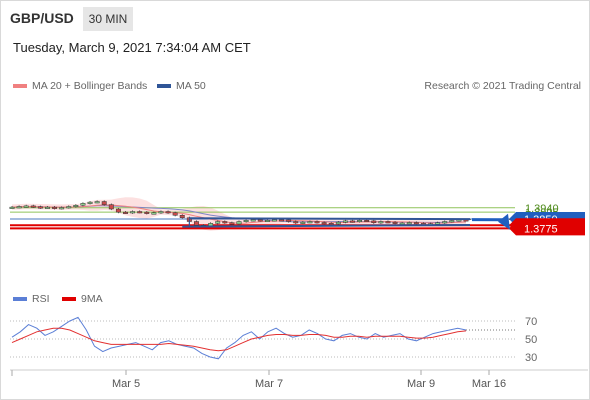 This screenshot has width=590, height=400. What do you see at coordinates (489, 384) in the screenshot?
I see `x-tick-label-Mar-16: Mar 16` at bounding box center [489, 384].